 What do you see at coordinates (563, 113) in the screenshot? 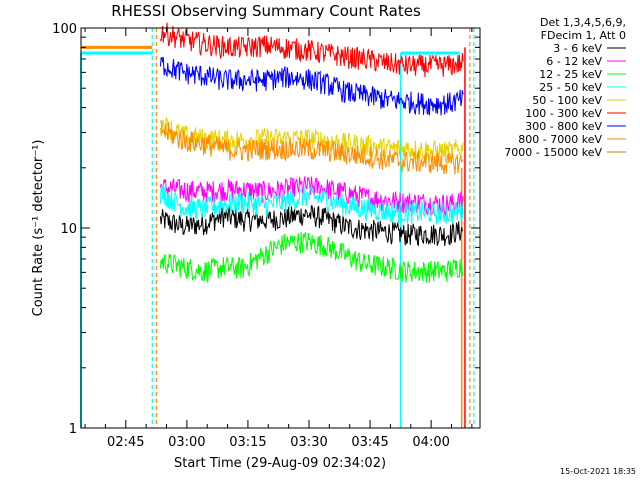
I see `legend-label-100-300-kev: 100 - 300 keV` at bounding box center [563, 113].